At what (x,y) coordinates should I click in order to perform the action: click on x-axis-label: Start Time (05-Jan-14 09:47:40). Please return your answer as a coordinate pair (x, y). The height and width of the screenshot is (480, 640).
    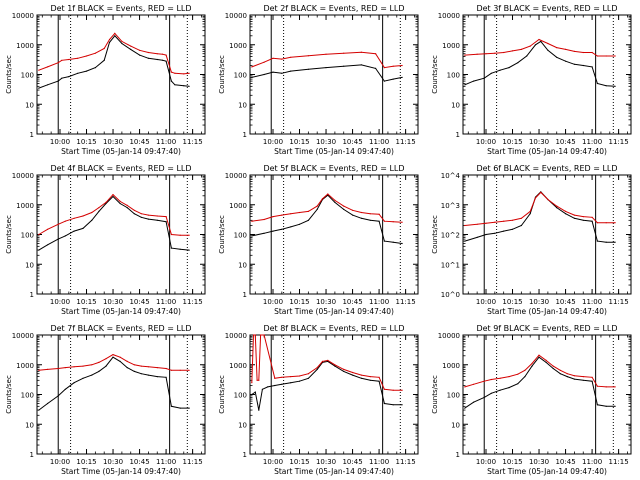
    Looking at the image, I should click on (121, 151).